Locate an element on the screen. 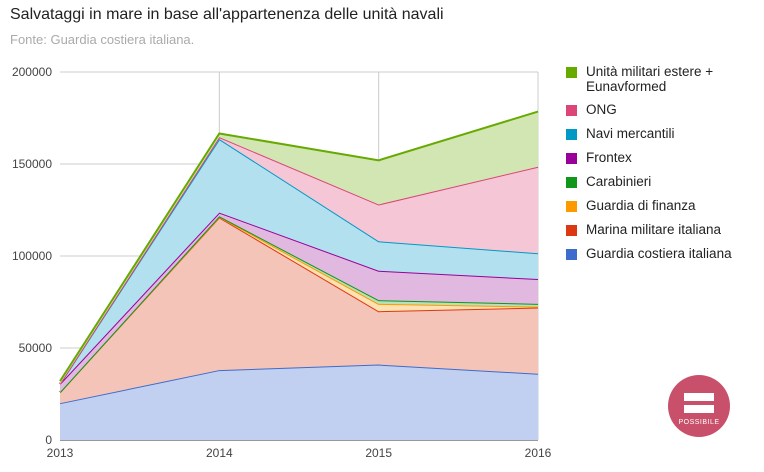 The height and width of the screenshot is (472, 764). legend-label: Unità militari estere + Eunavformed is located at coordinates (650, 79).